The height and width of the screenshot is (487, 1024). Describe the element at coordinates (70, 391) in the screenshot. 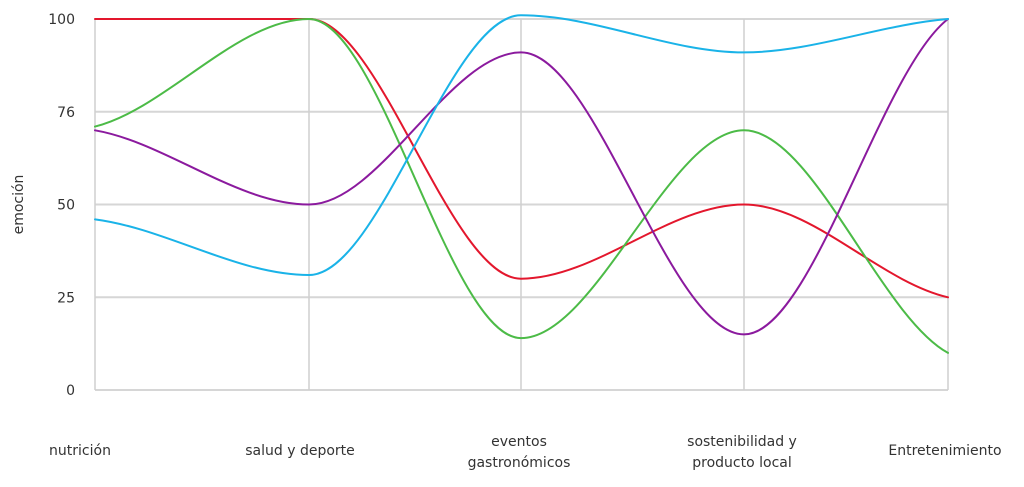

I see `y-tick-label: 0` at that location.